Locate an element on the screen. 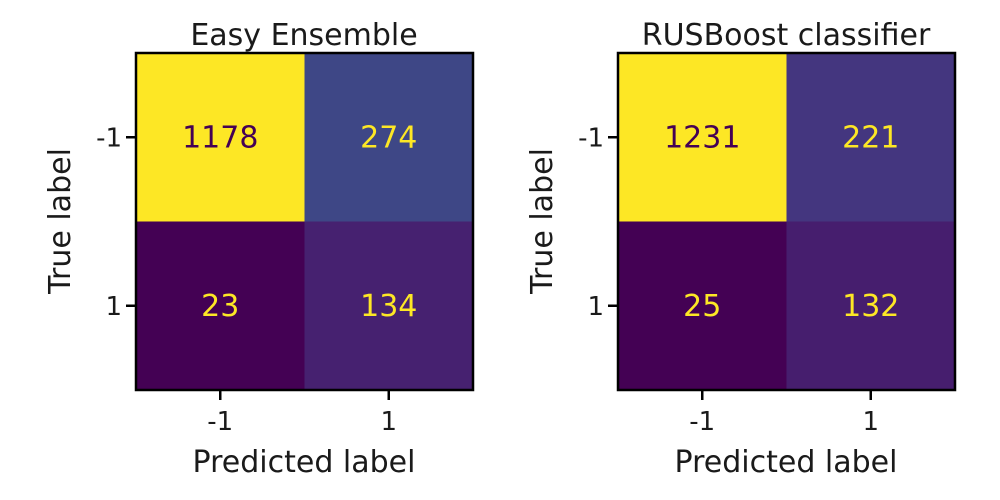  chart-title: Easy Ensemble is located at coordinates (303, 35).